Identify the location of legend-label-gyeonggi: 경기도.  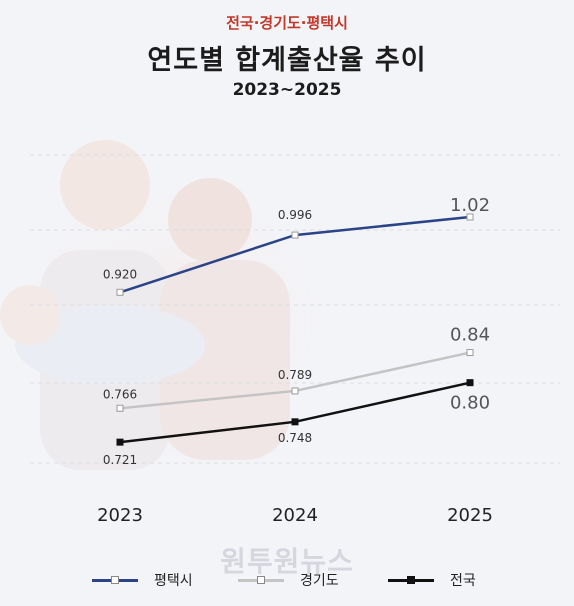
(319, 581).